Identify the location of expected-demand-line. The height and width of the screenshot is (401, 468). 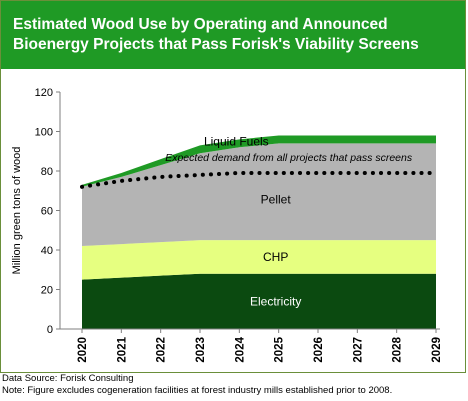
(259, 179).